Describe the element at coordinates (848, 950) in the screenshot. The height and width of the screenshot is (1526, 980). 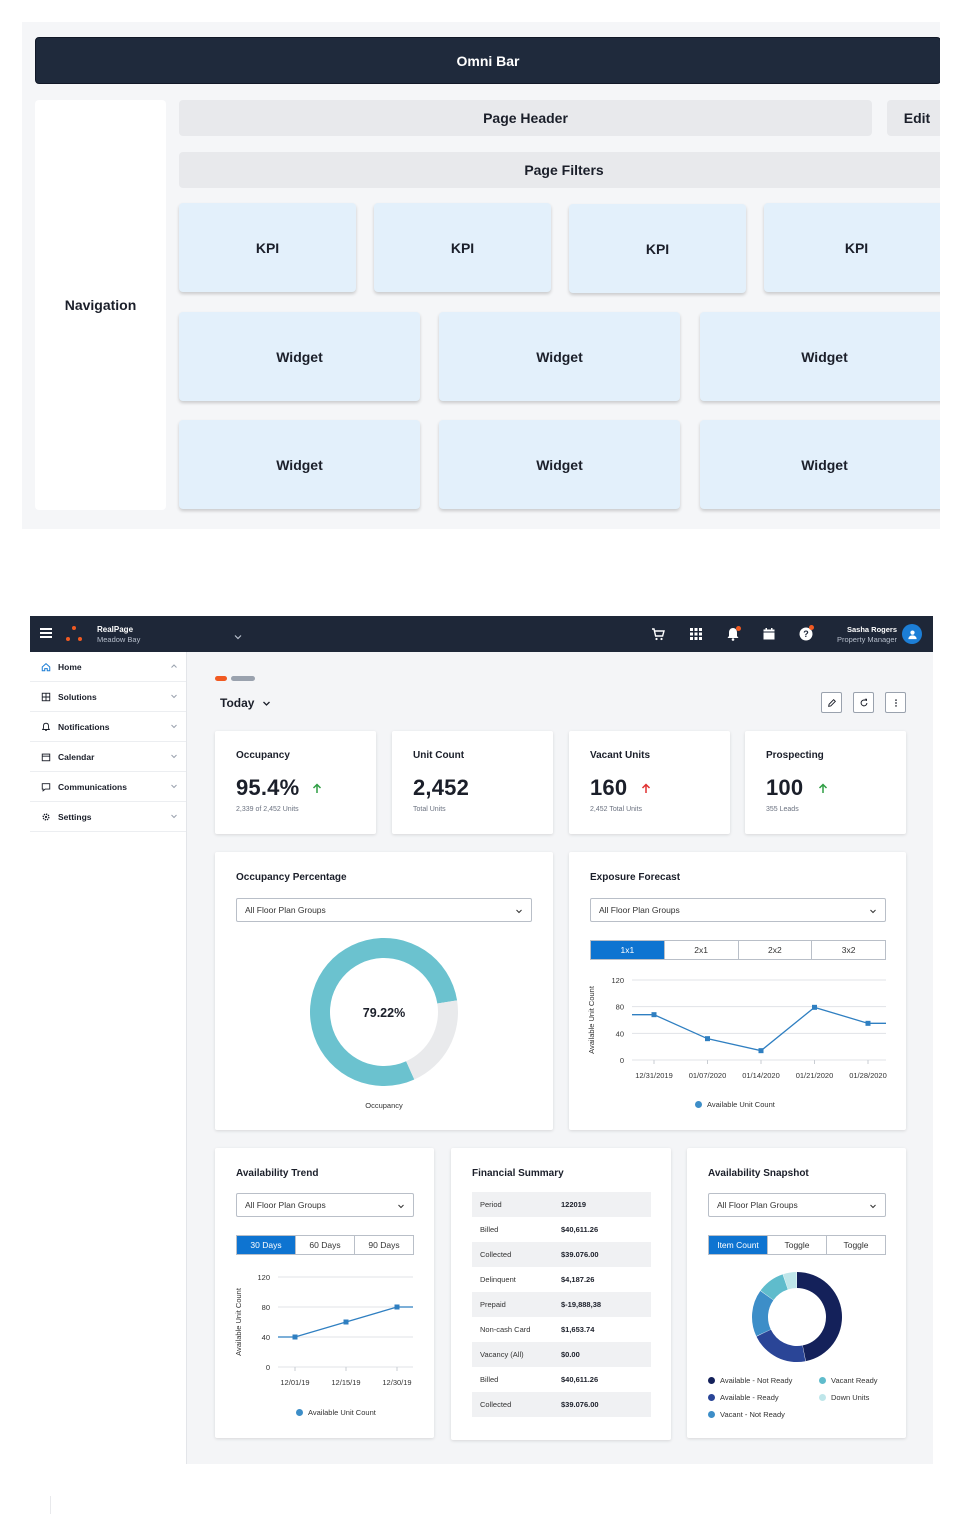
I see `tab-3x2: 3x2` at that location.